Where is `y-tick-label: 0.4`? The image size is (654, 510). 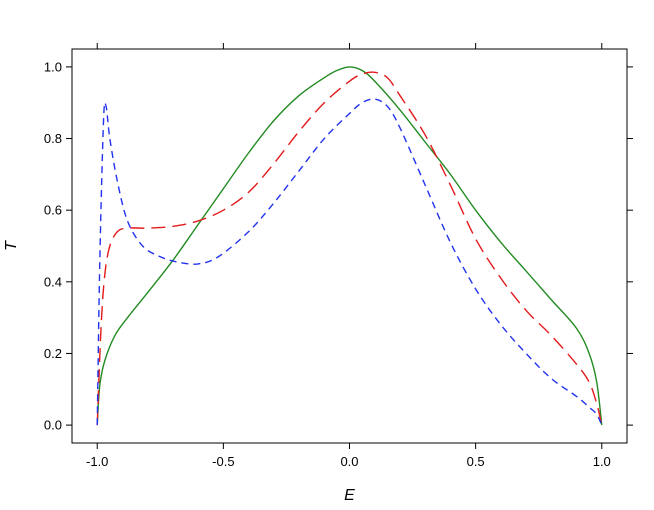
y-tick-label: 0.4 is located at coordinates (53, 281).